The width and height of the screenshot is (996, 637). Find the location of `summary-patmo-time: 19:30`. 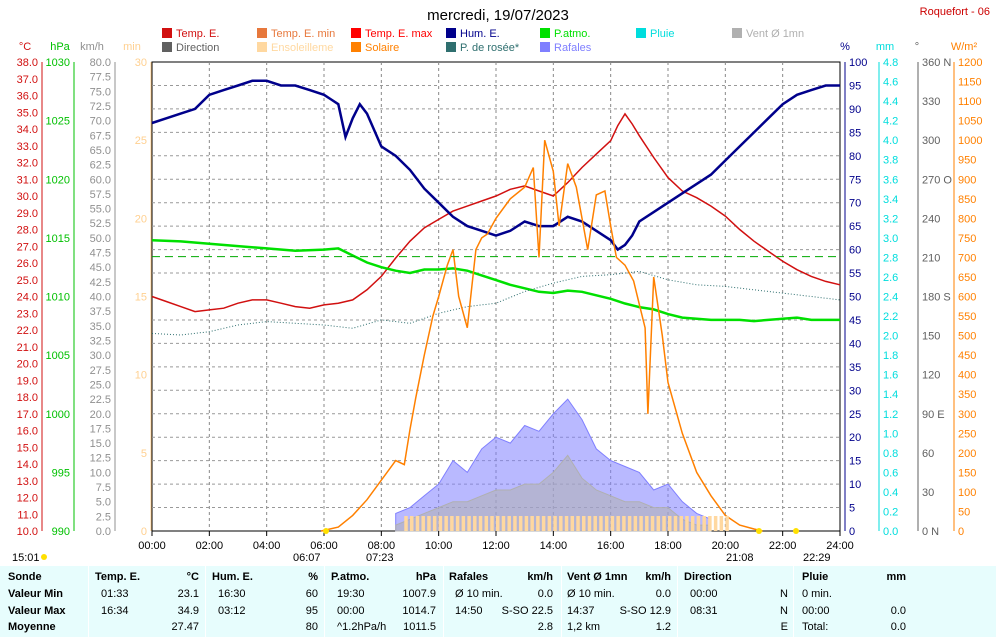

summary-patmo-time: 19:30 is located at coordinates (351, 594).